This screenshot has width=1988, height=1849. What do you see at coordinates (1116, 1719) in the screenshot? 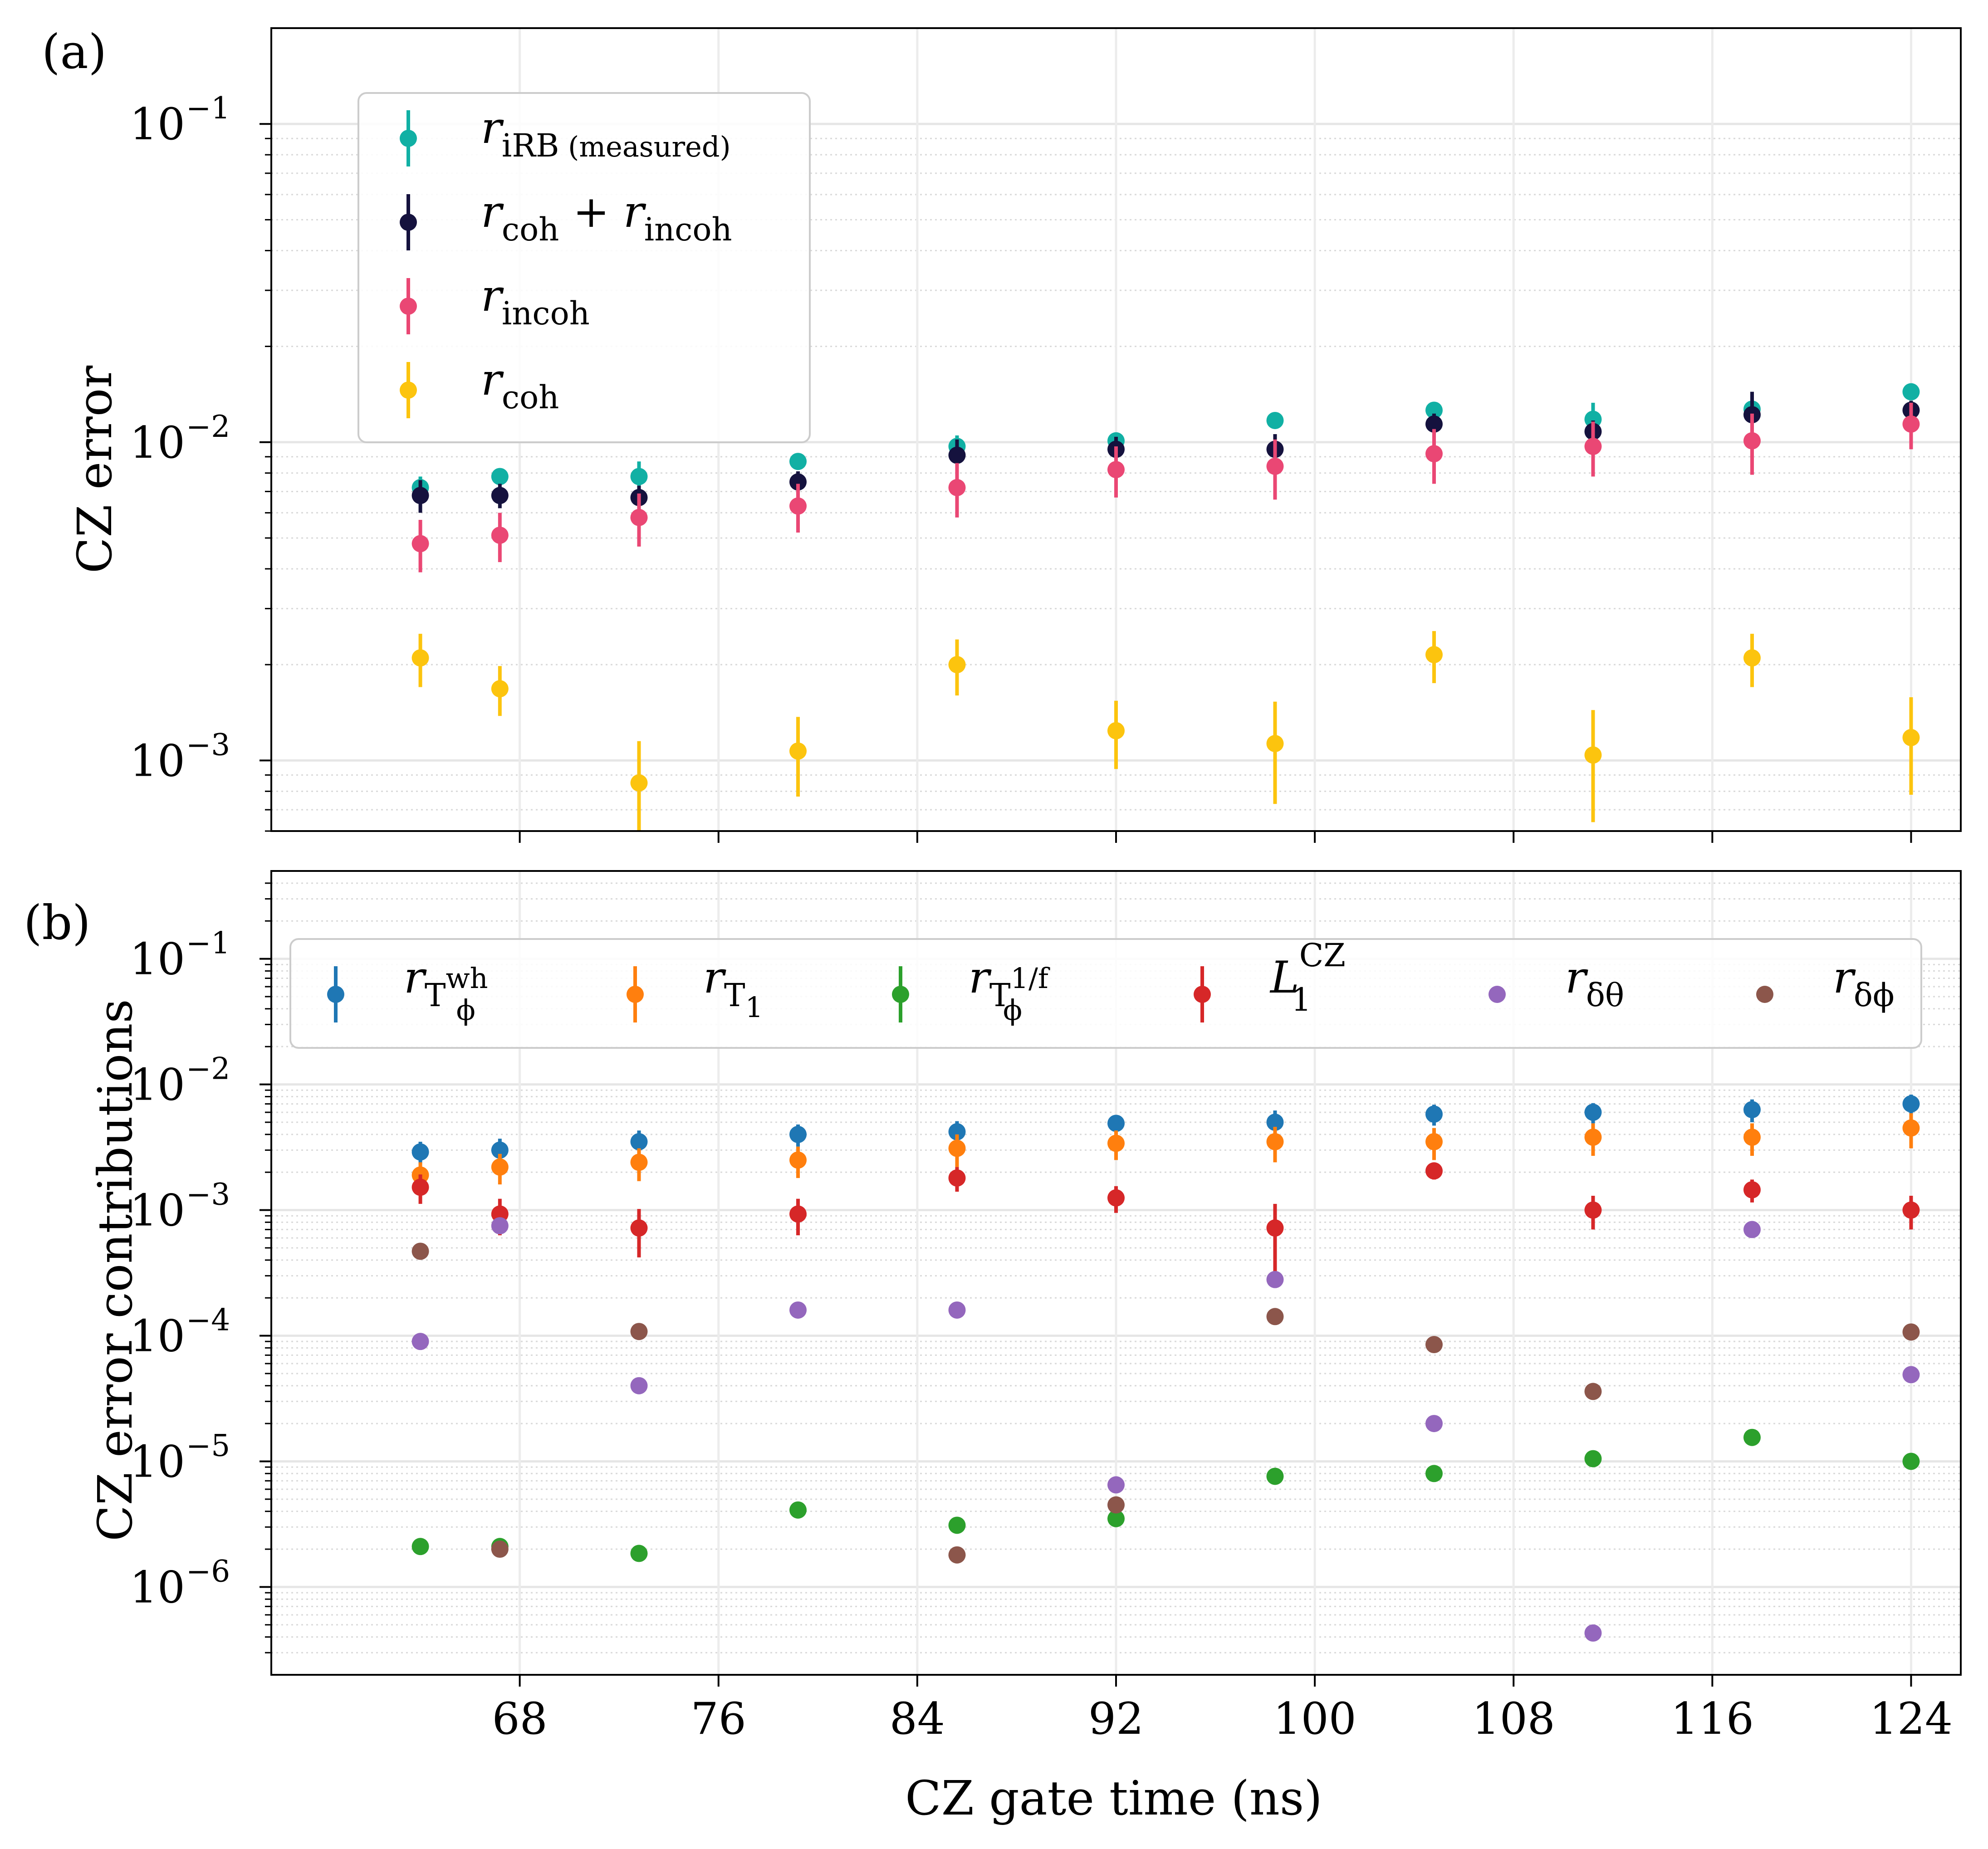
I see `x-tick-label: 92` at bounding box center [1116, 1719].